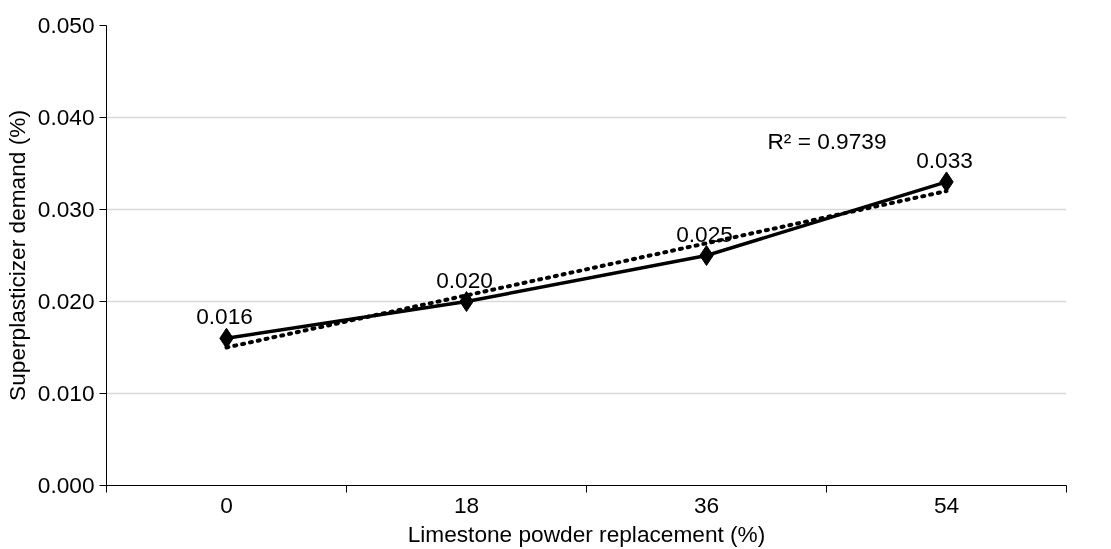  Describe the element at coordinates (66, 393) in the screenshot. I see `y-tick-label: 0.010` at that location.